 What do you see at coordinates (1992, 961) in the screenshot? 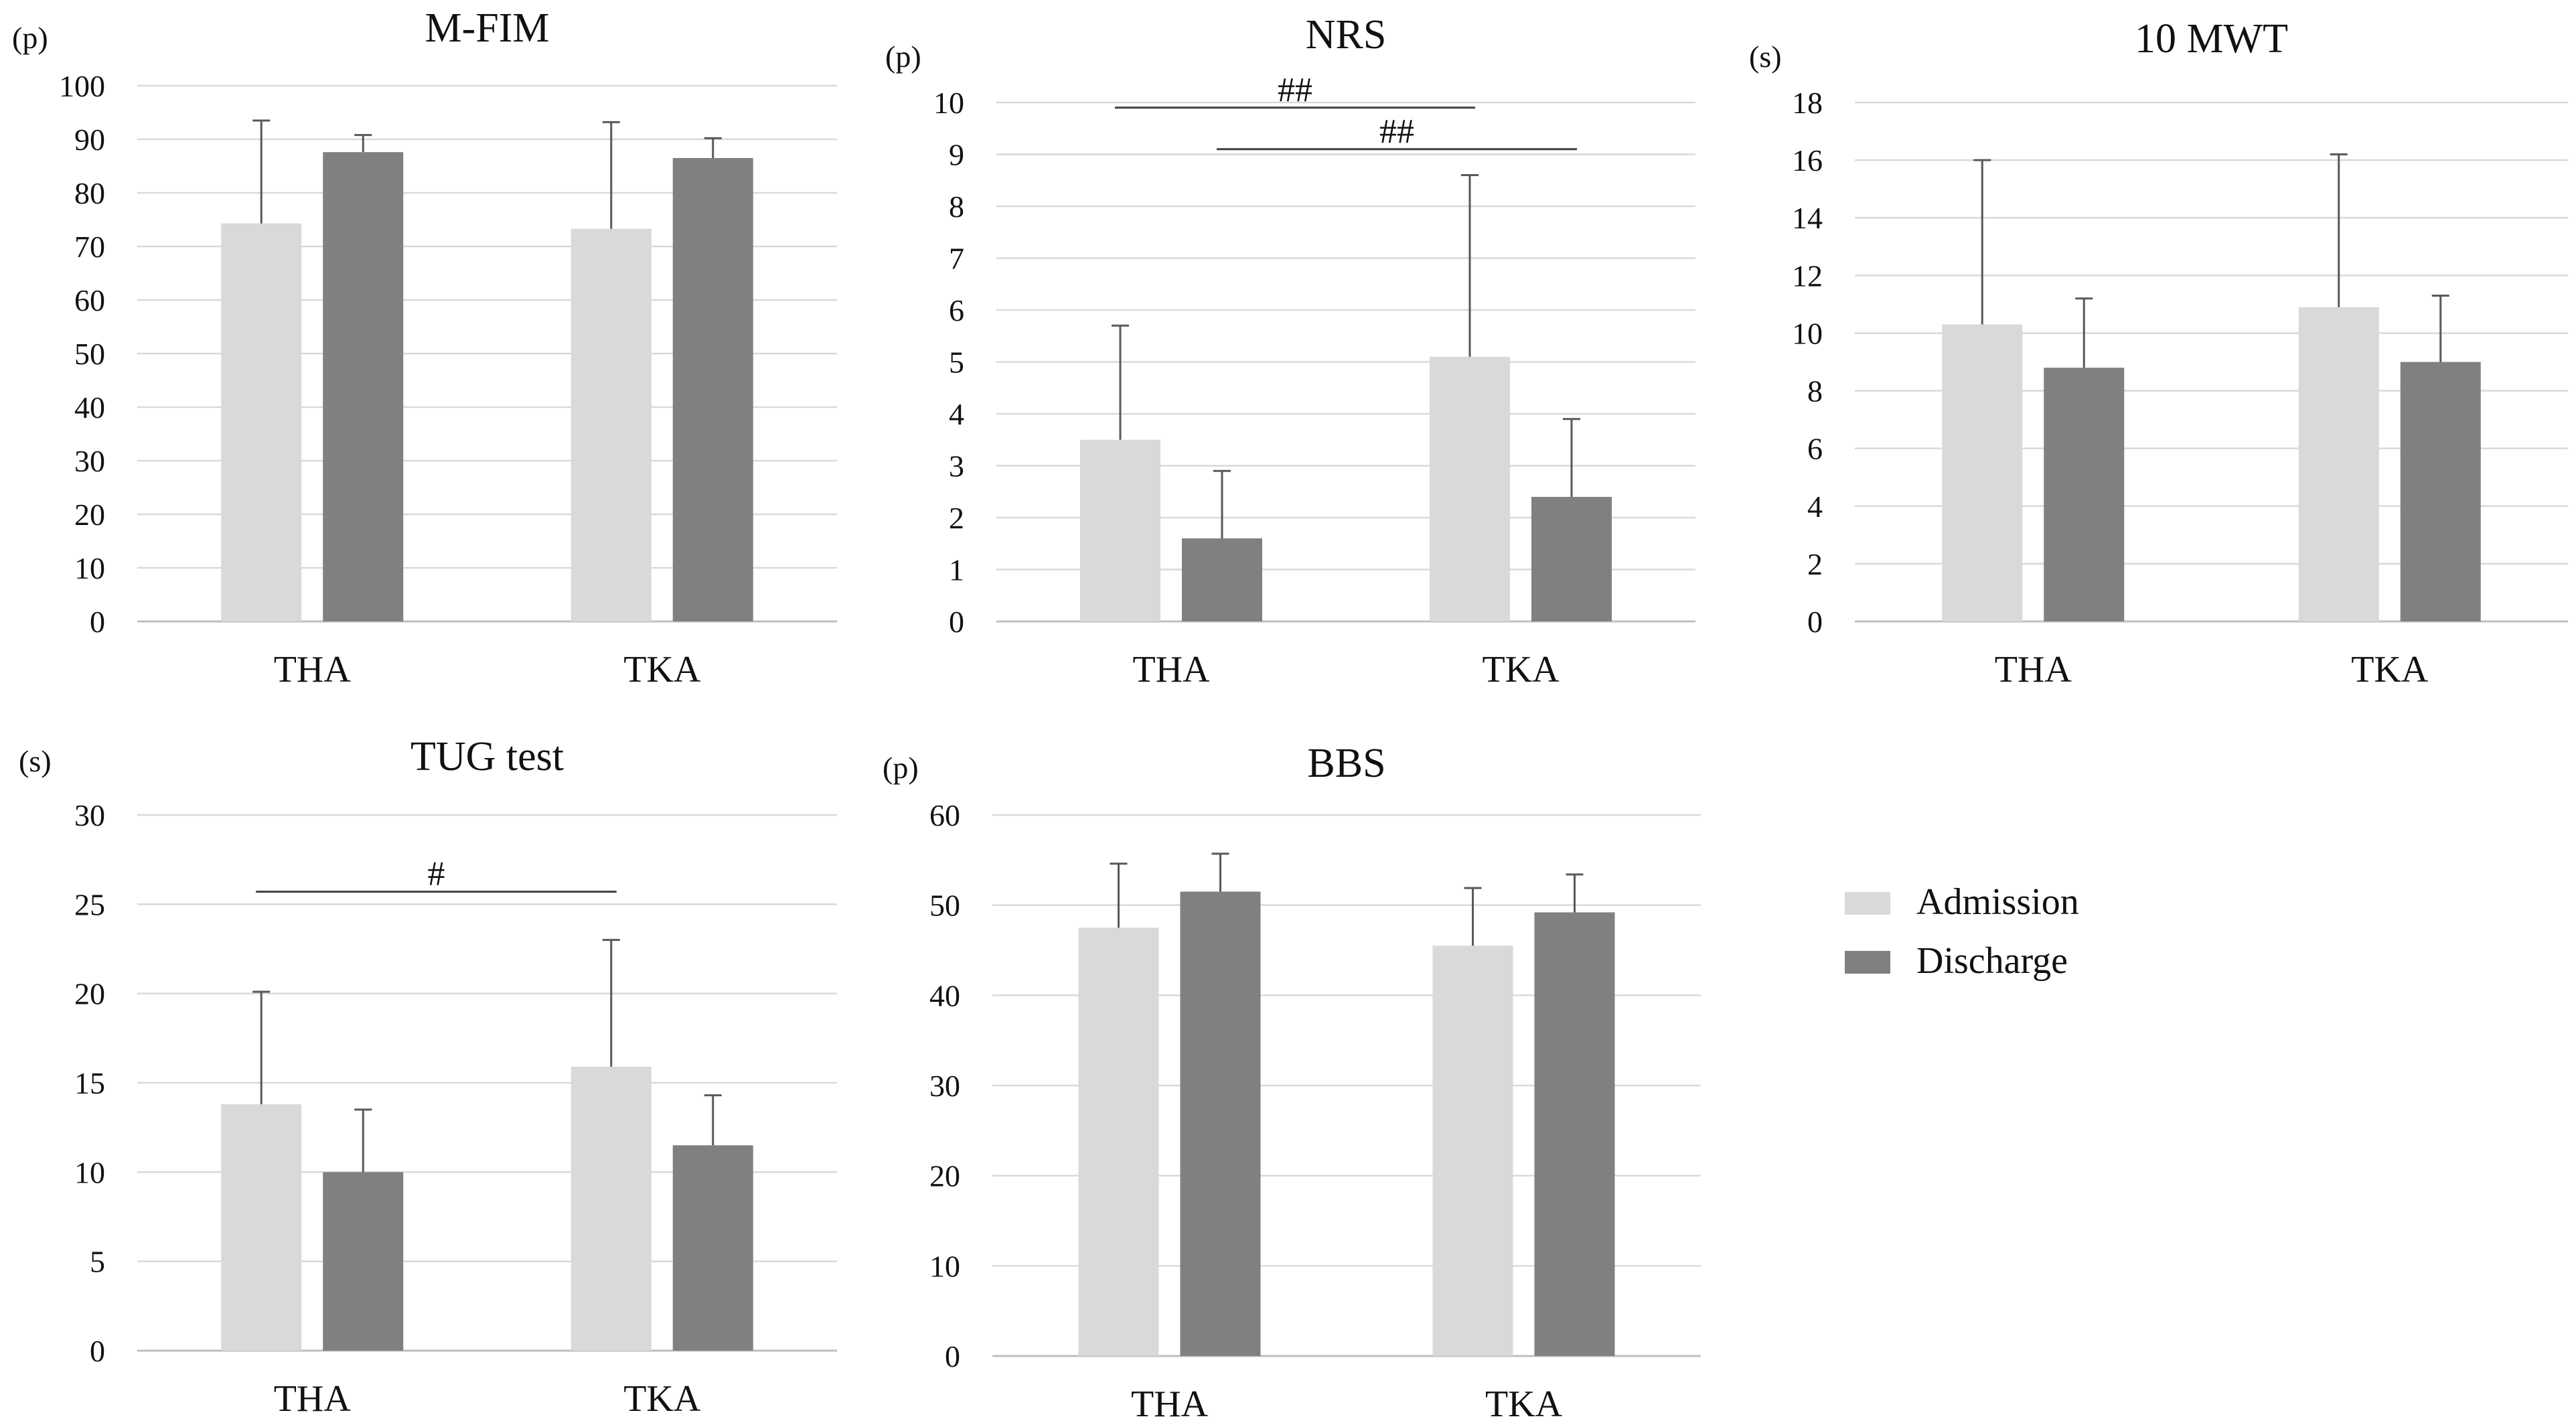
I see `legend-label: Discharge` at bounding box center [1992, 961].